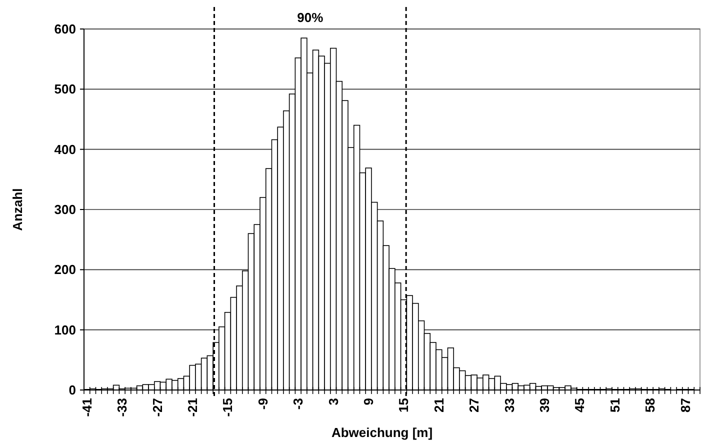  What do you see at coordinates (382, 432) in the screenshot?
I see `x-axis-title: Abweichung [m]` at bounding box center [382, 432].